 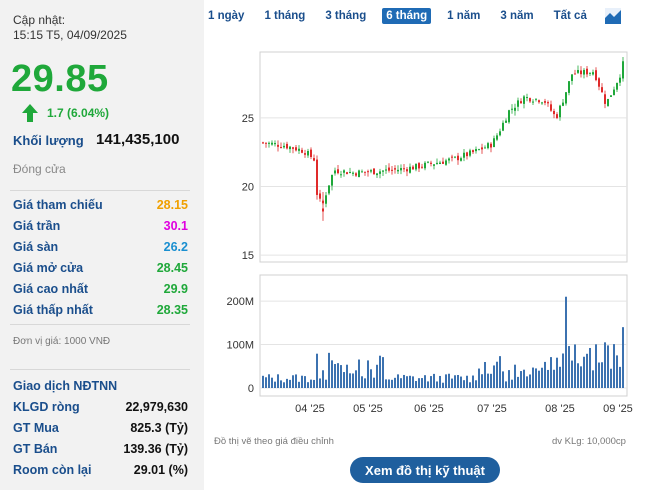 What do you see at coordinates (46, 407) in the screenshot?
I see `foreign-row-label: KLGD ròng` at bounding box center [46, 407].